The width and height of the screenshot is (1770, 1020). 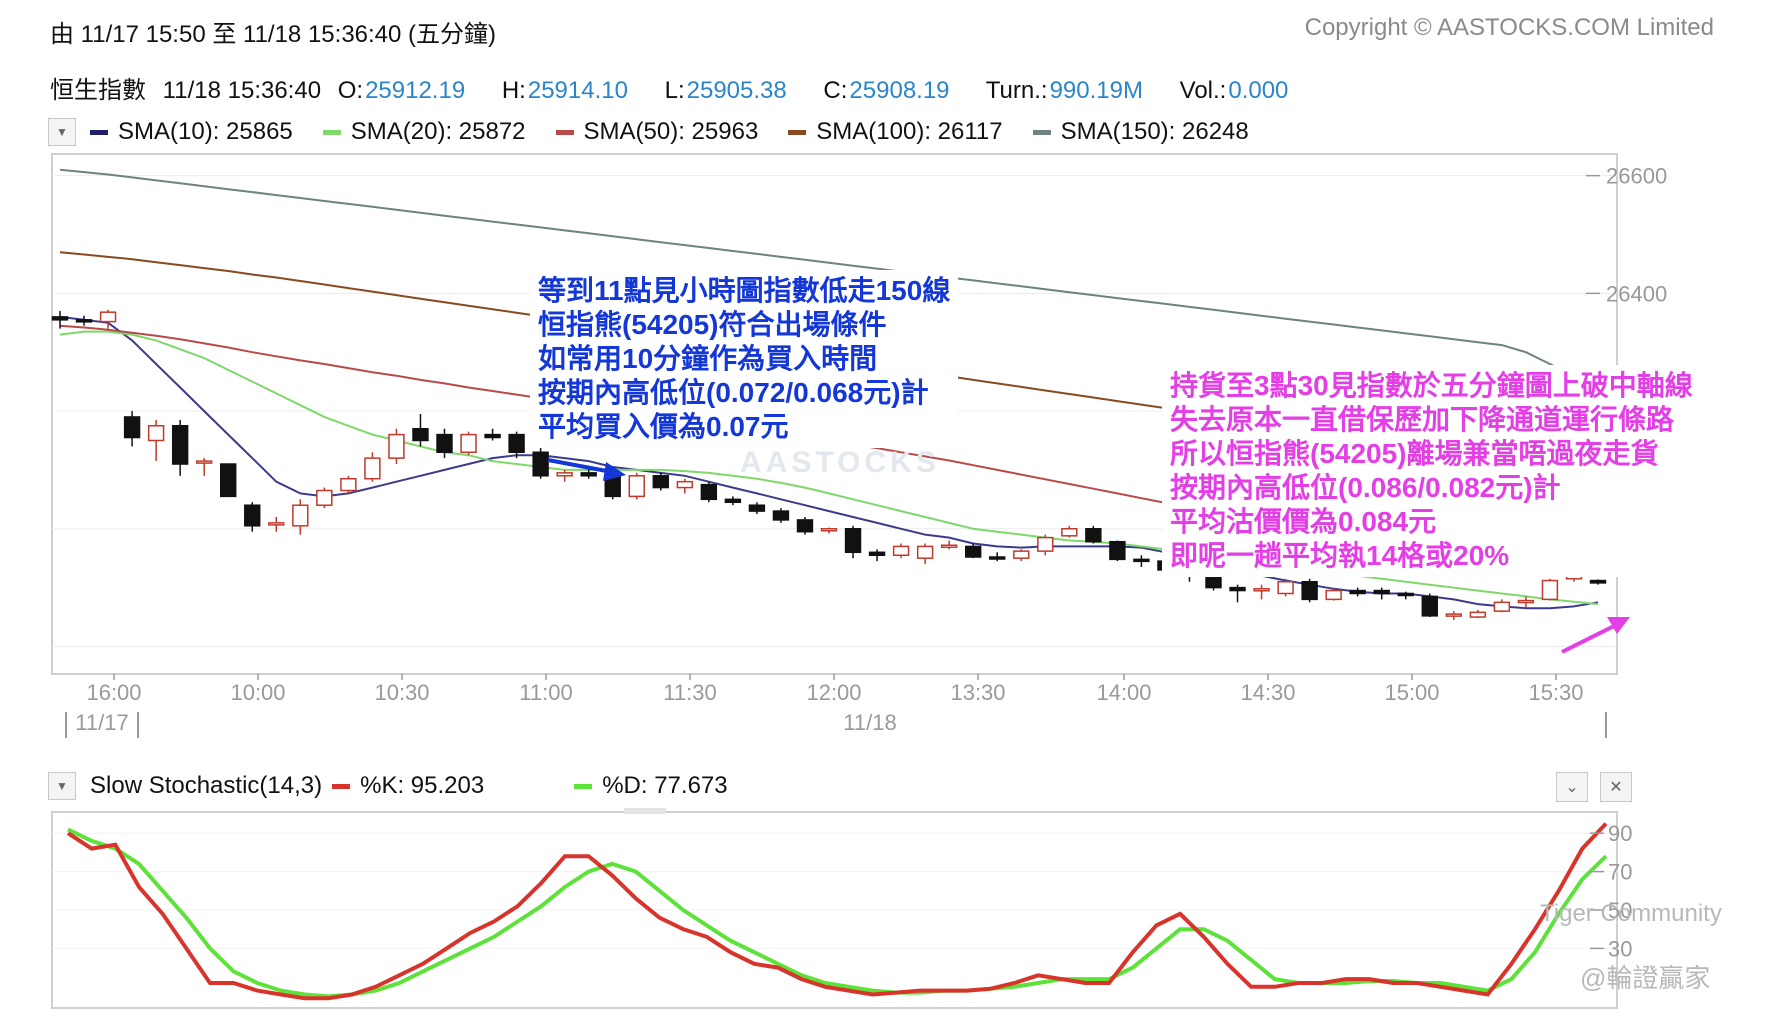 I want to click on legend-sma50: SMA(50): 25963, so click(x=656, y=132).